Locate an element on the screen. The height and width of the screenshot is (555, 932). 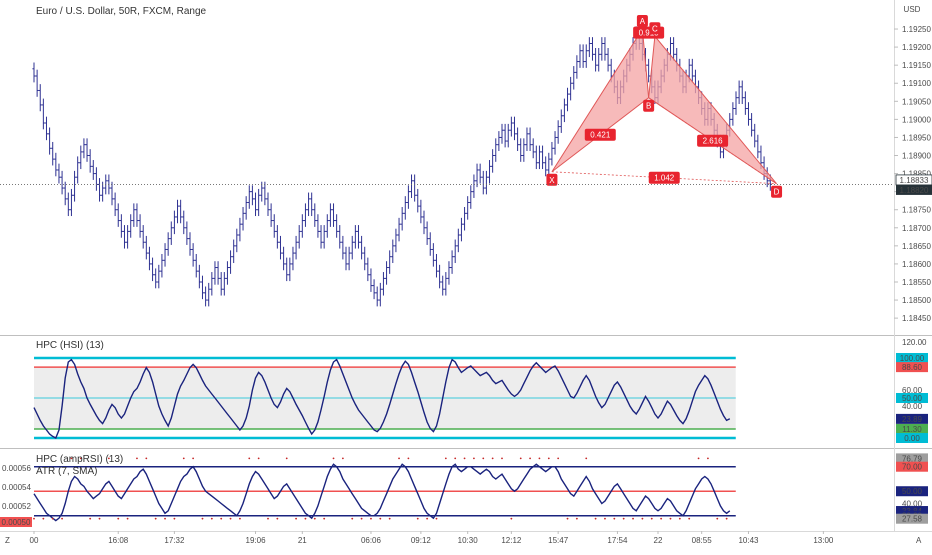
hsi-value-tag: 50.00 is located at coordinates (912, 398).